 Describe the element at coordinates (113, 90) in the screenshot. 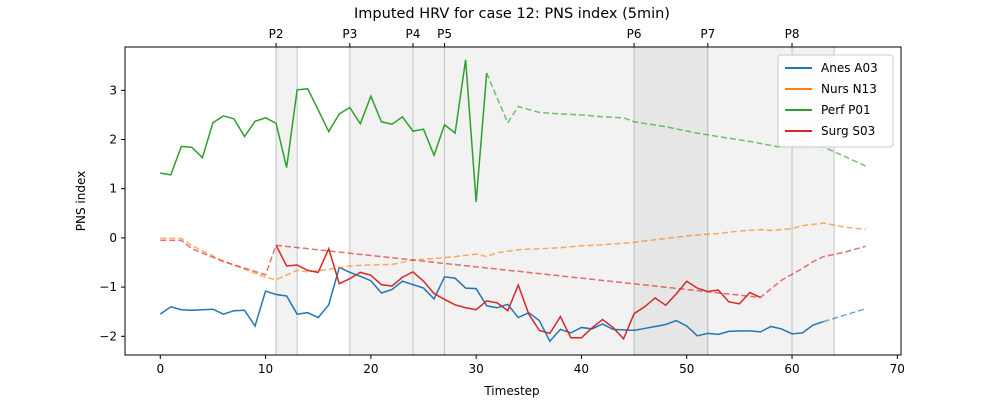

I see `y-tick-label: 3` at that location.